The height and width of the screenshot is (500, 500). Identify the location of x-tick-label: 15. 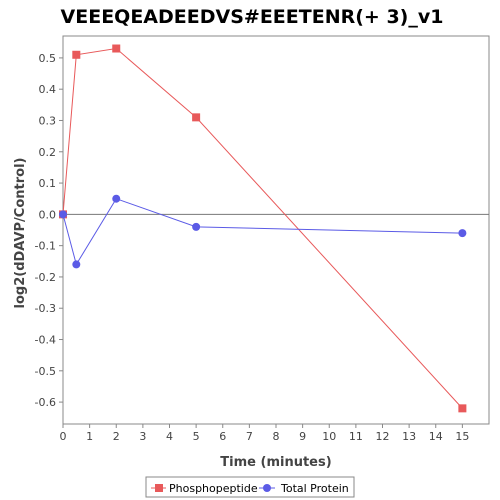
(462, 436).